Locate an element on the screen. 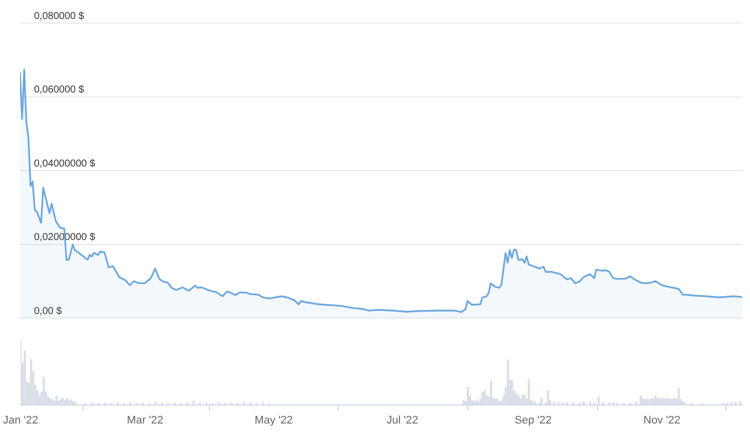 This screenshot has width=750, height=433. x-tick-label: Jan '22 is located at coordinates (20, 420).